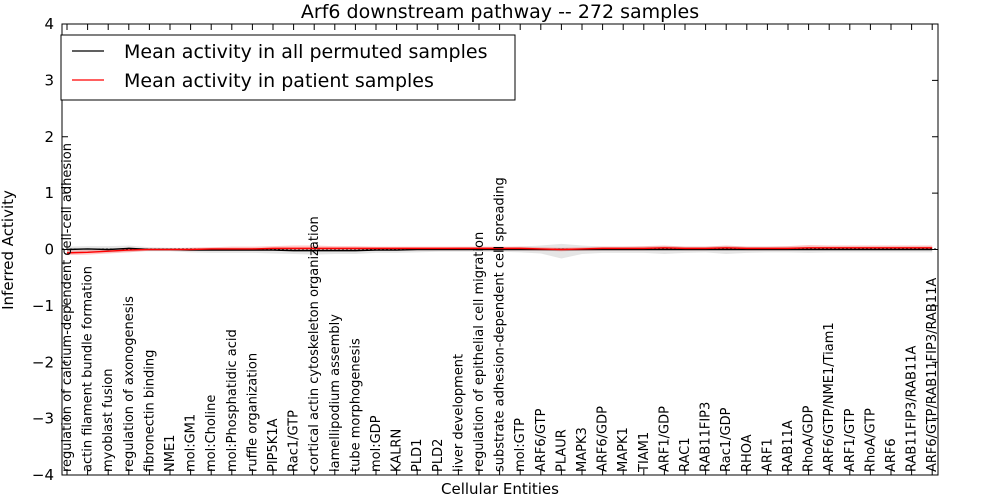 Image resolution: width=1000 pixels, height=500 pixels. I want to click on category-label: RAB11A, so click(788, 446).